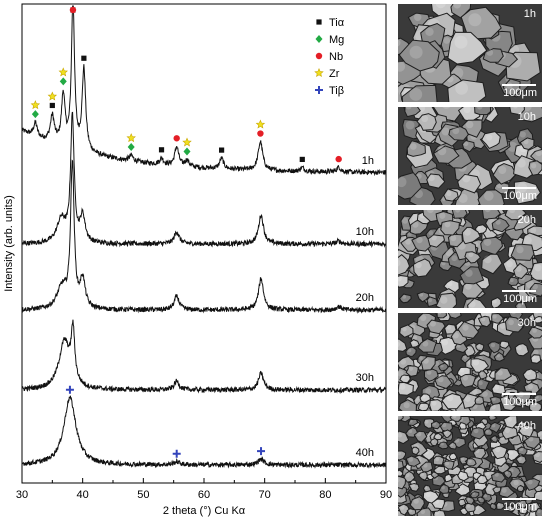  I want to click on x-tick-label: 80, so click(325, 495).